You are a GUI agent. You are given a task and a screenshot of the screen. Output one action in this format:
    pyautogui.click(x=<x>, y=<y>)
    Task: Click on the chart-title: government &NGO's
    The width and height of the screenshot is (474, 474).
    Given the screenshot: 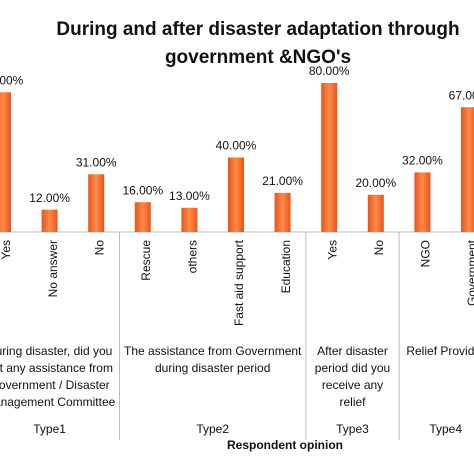 What is the action you would take?
    pyautogui.click(x=258, y=57)
    